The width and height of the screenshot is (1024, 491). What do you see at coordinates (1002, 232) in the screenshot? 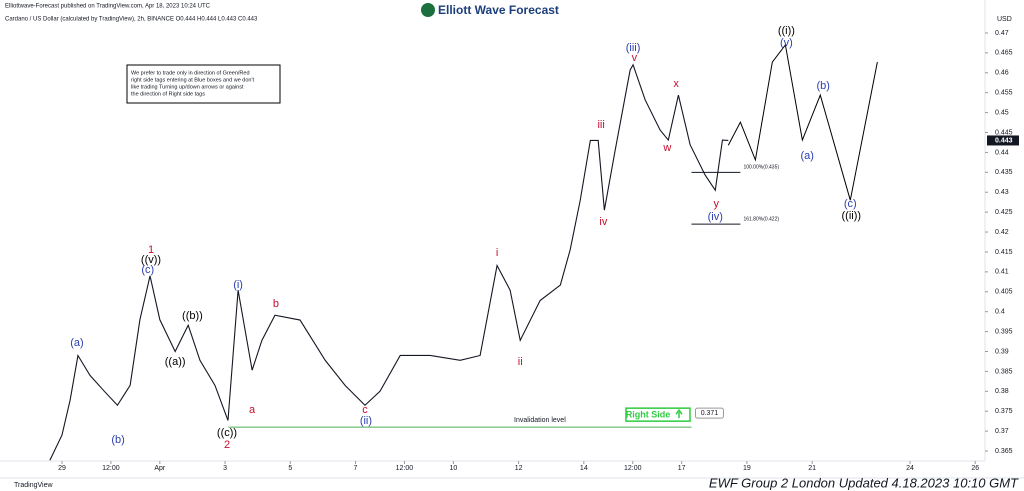
I see `y-tick-label: 0.42` at bounding box center [1002, 232].